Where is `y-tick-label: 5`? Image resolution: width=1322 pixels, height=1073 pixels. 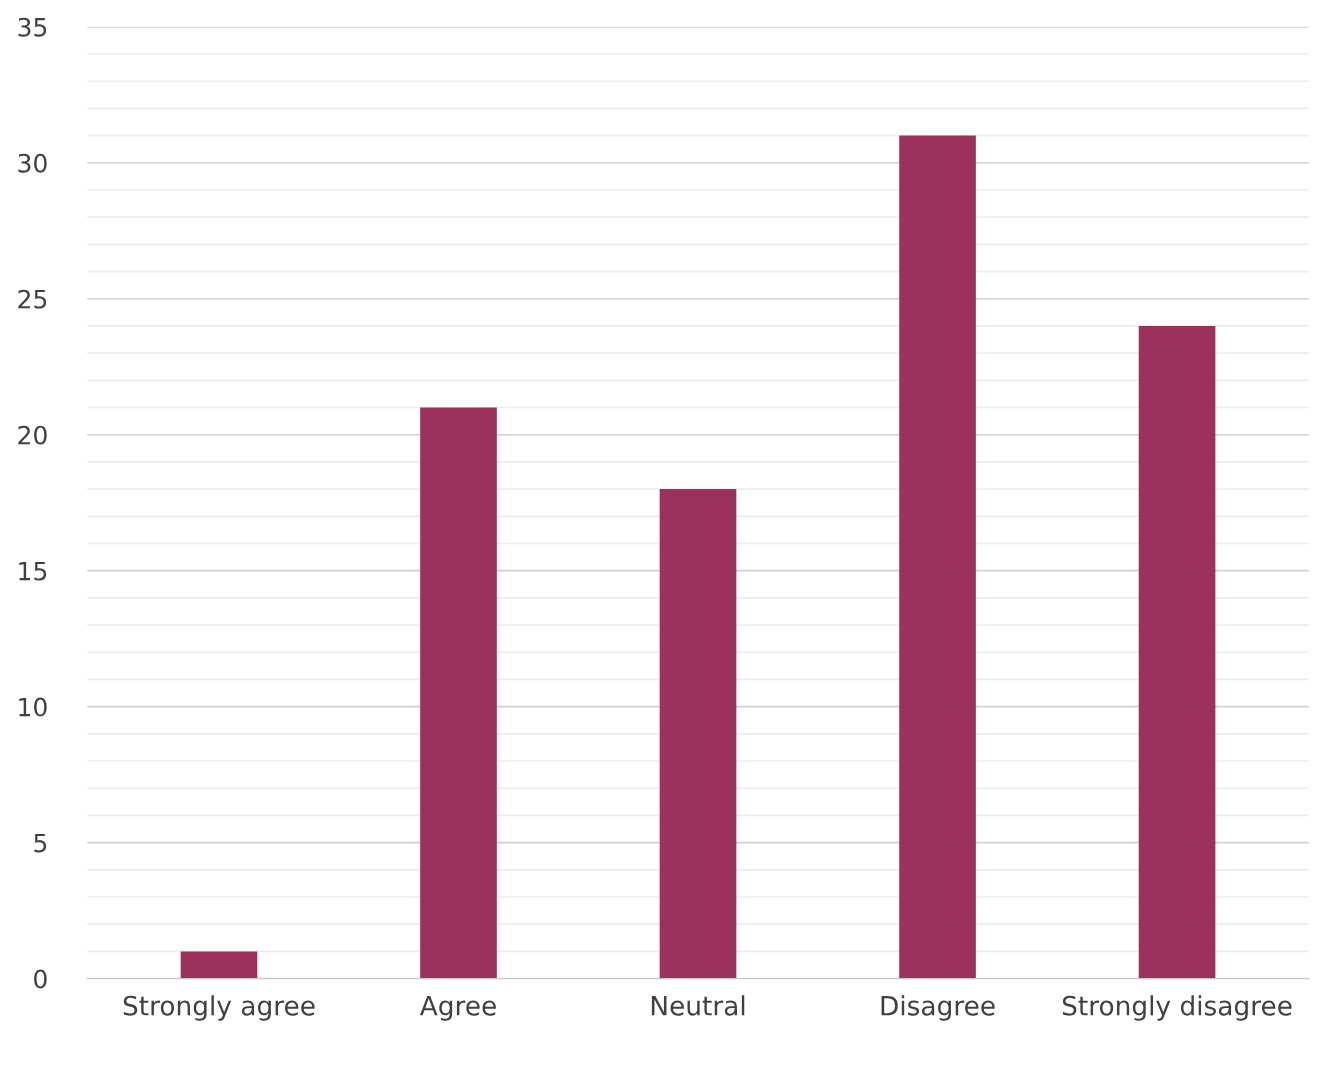 y-tick-label: 5 is located at coordinates (40, 843).